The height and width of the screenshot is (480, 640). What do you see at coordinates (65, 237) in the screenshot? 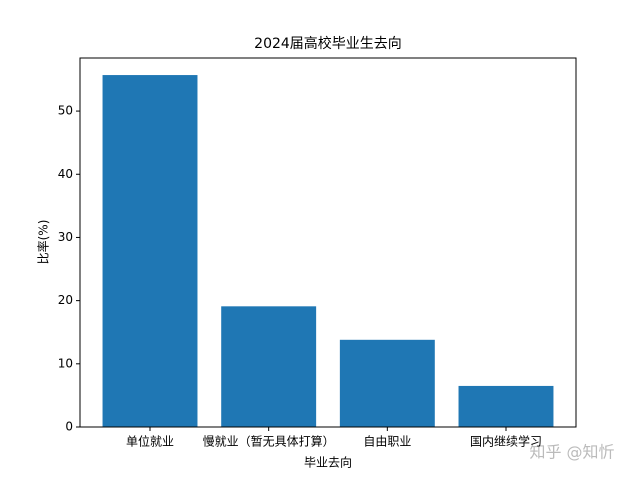
I see `y-tick-label: 30` at bounding box center [65, 237].